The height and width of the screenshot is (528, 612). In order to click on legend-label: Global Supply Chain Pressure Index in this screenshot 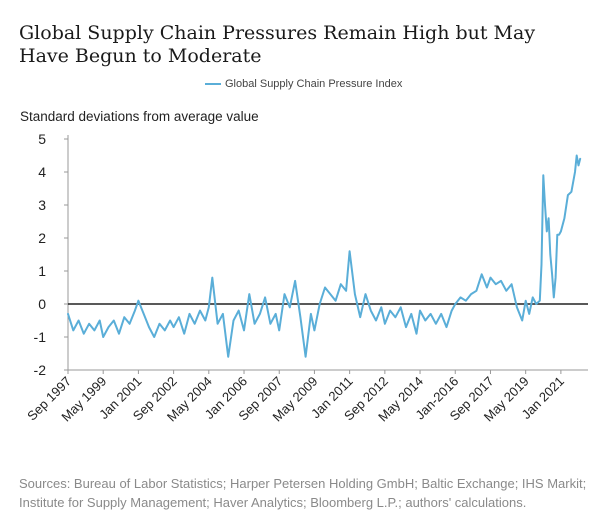, I will do `click(314, 84)`.